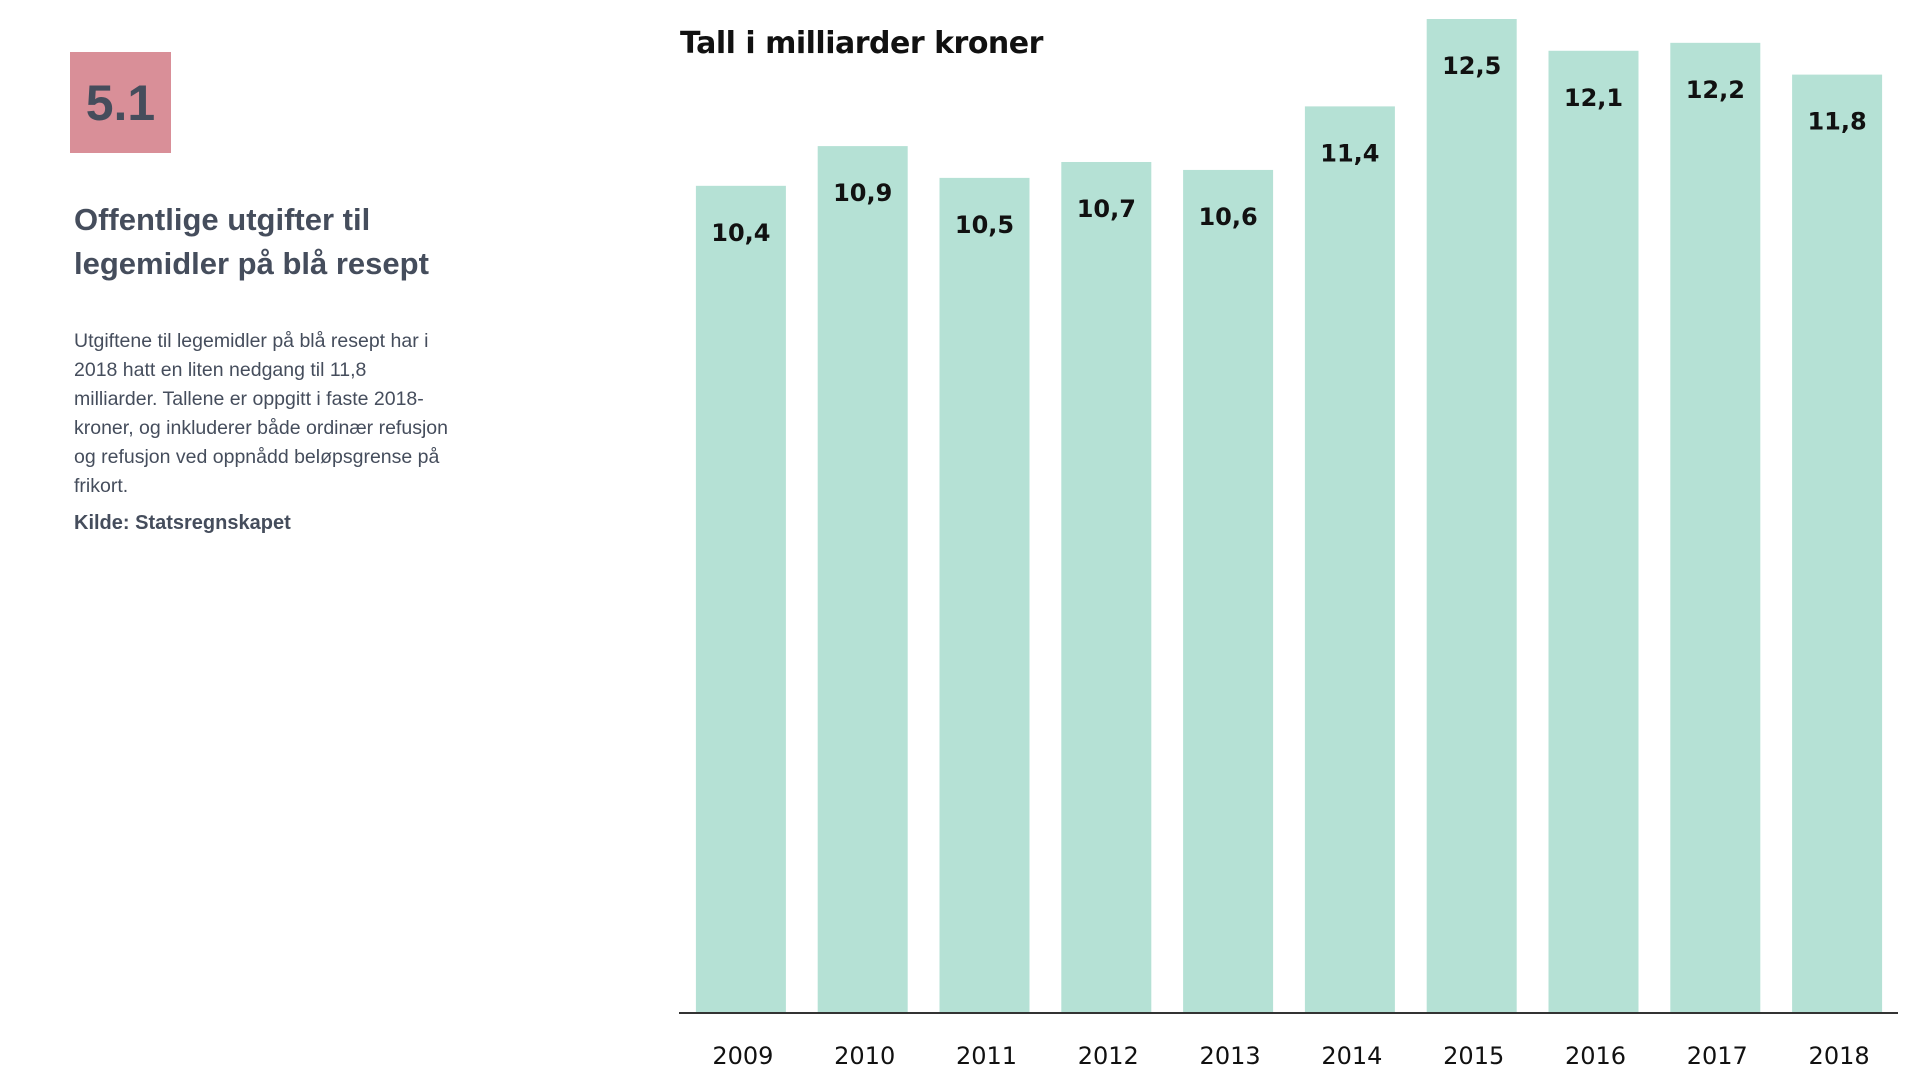 This screenshot has width=1920, height=1080. What do you see at coordinates (1106, 209) in the screenshot?
I see `value-label-2012: 10,7` at bounding box center [1106, 209].